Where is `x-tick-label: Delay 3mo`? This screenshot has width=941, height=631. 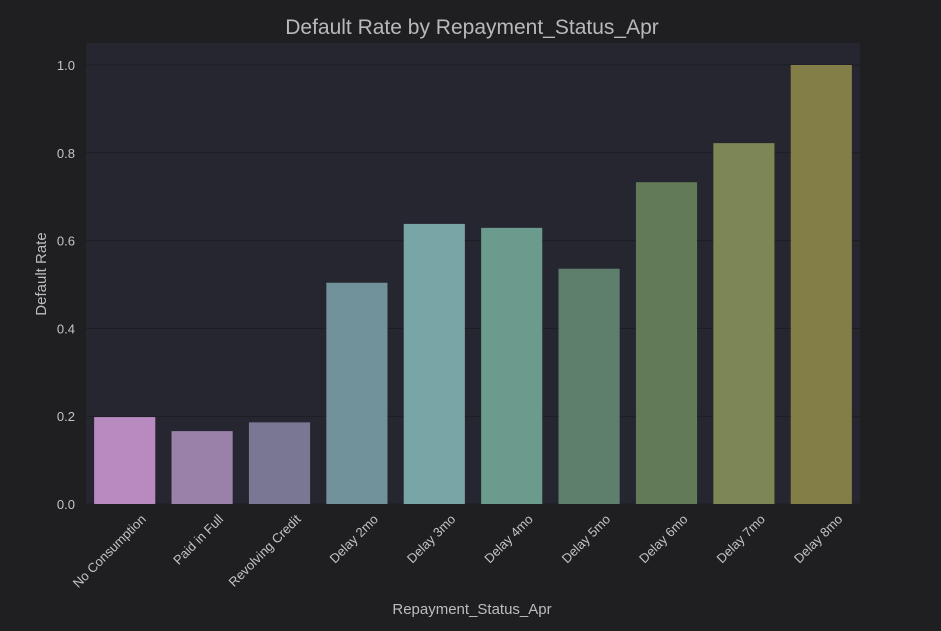
x-tick-label: Delay 3mo is located at coordinates (431, 539).